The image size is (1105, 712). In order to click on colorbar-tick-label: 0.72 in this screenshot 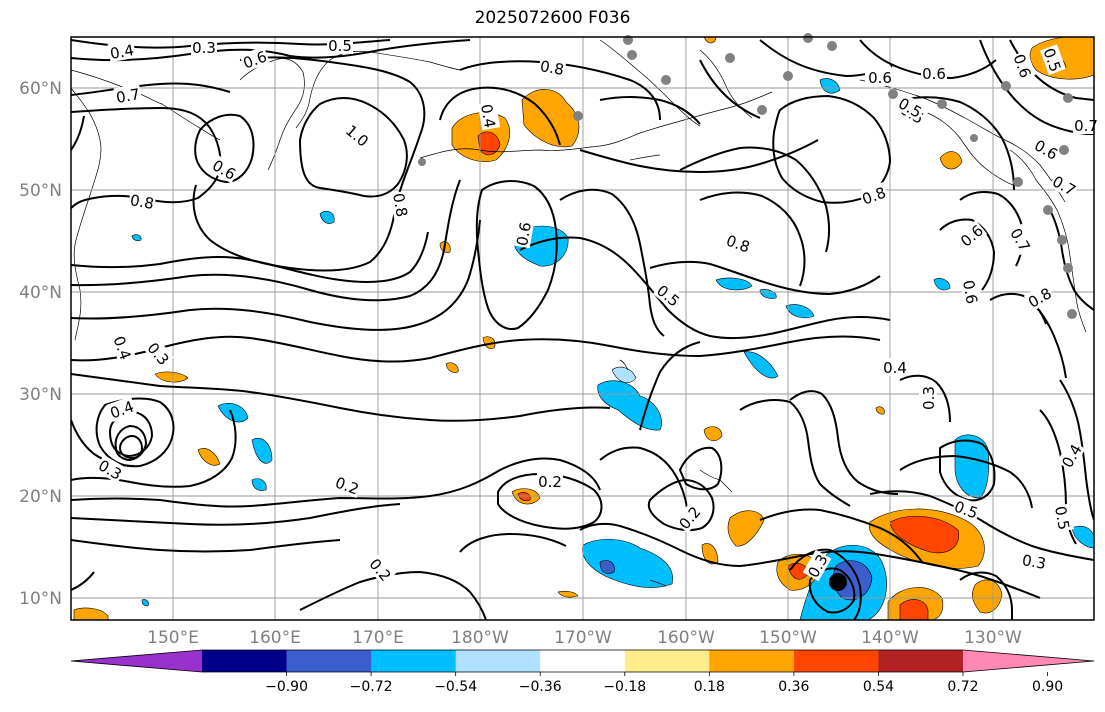, I will do `click(962, 687)`.